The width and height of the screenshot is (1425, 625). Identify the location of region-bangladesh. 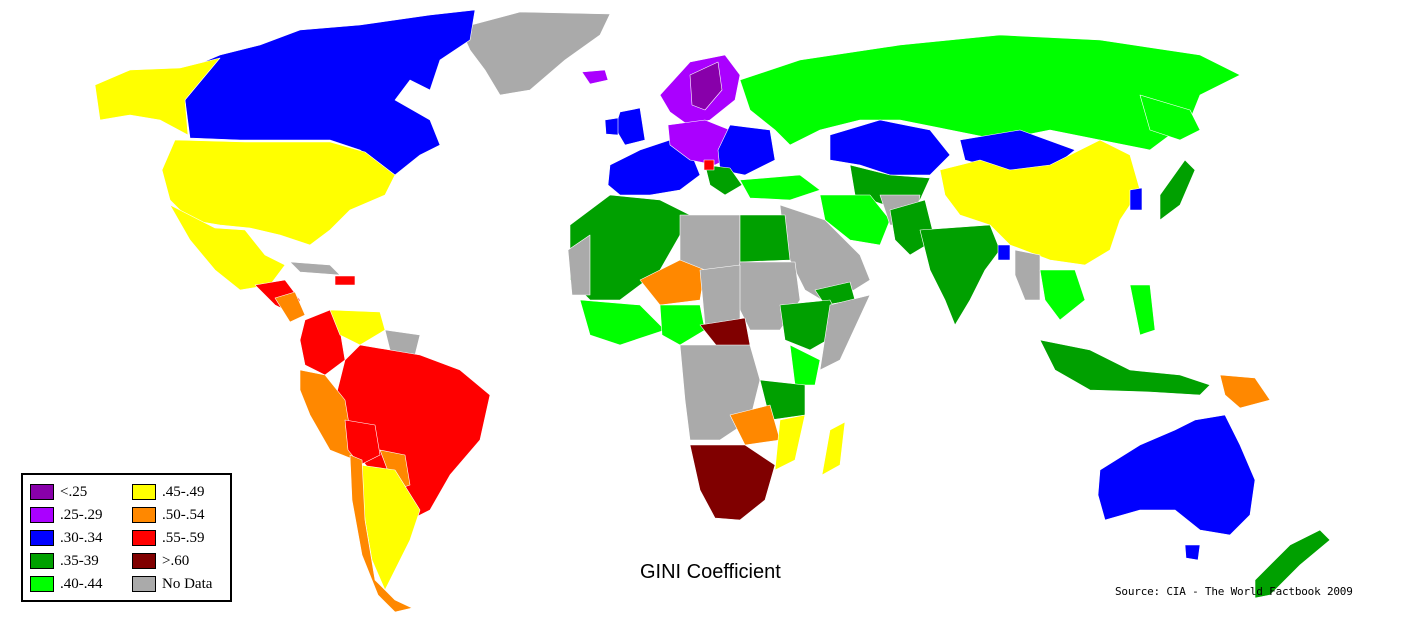
(1004, 252).